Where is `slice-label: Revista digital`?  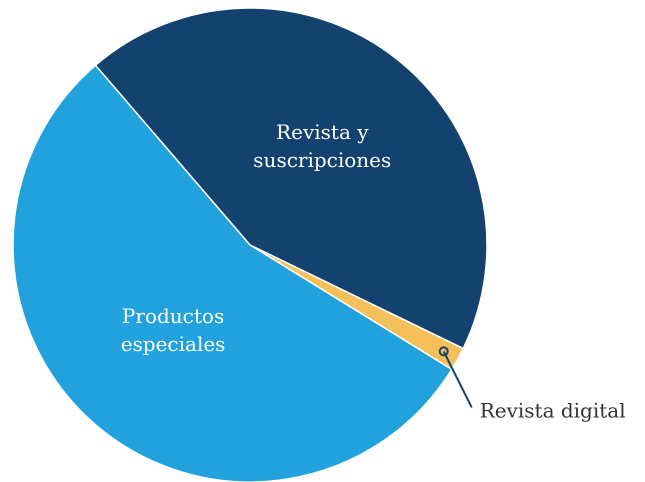
slice-label: Revista digital is located at coordinates (553, 410).